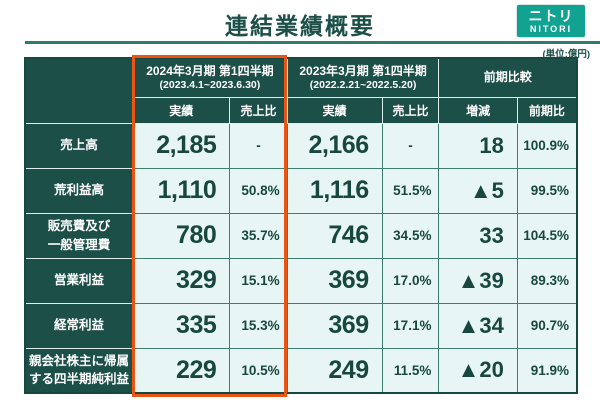 This screenshot has height=400, width=600. What do you see at coordinates (181, 110) in the screenshot?
I see `column-header-actual-2024: 実績` at bounding box center [181, 110].